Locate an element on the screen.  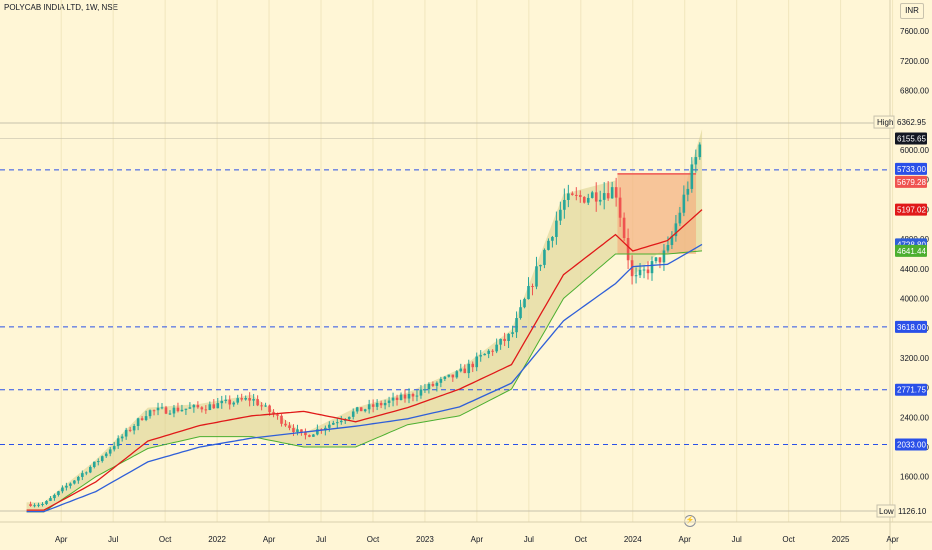
y-tick-label: 6000.00 is located at coordinates (914, 150).